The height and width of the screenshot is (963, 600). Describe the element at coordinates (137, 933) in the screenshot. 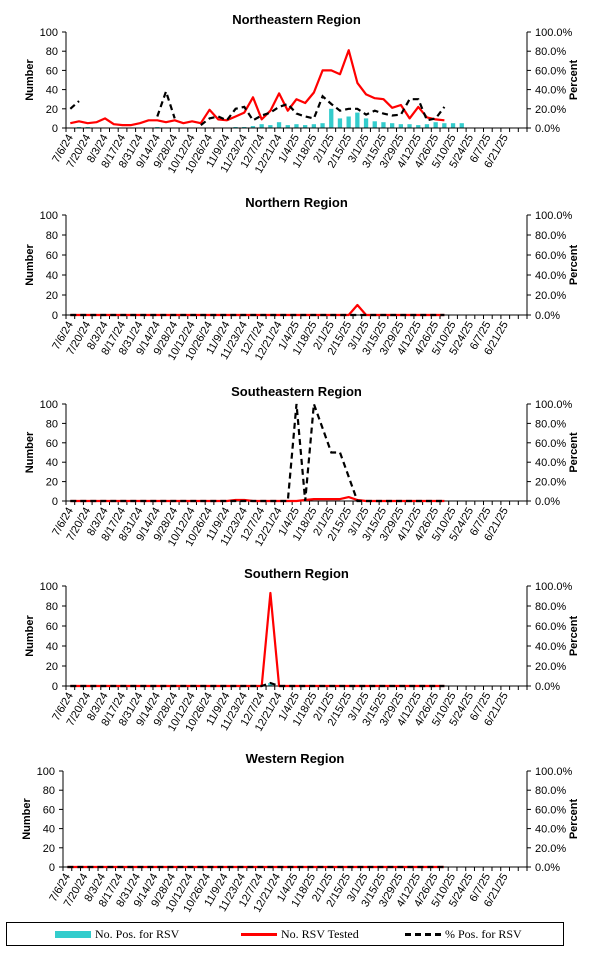

I see `legend-label-positive: No. Pos. for RSV` at that location.